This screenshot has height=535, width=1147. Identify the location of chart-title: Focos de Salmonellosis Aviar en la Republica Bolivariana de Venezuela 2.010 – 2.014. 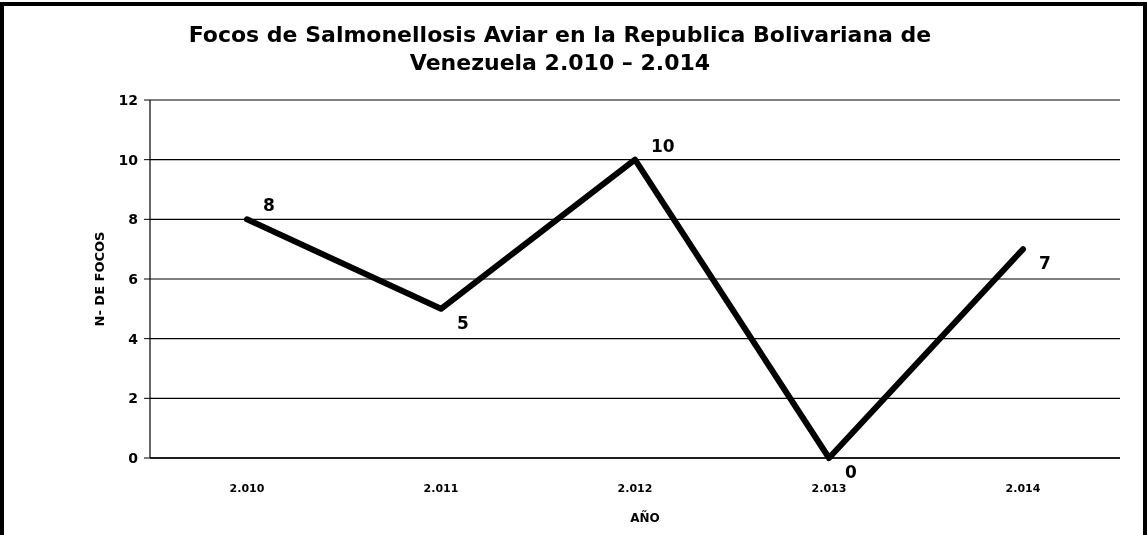
(560, 48).